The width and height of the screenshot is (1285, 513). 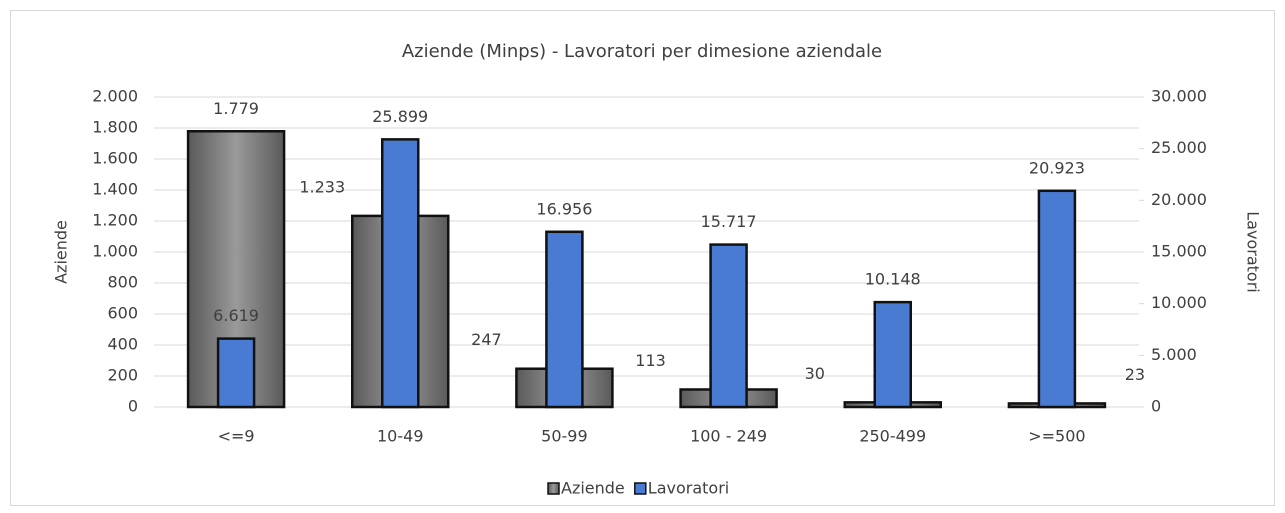 What do you see at coordinates (1179, 147) in the screenshot?
I see `y2-tick-label: 25.000` at bounding box center [1179, 147].